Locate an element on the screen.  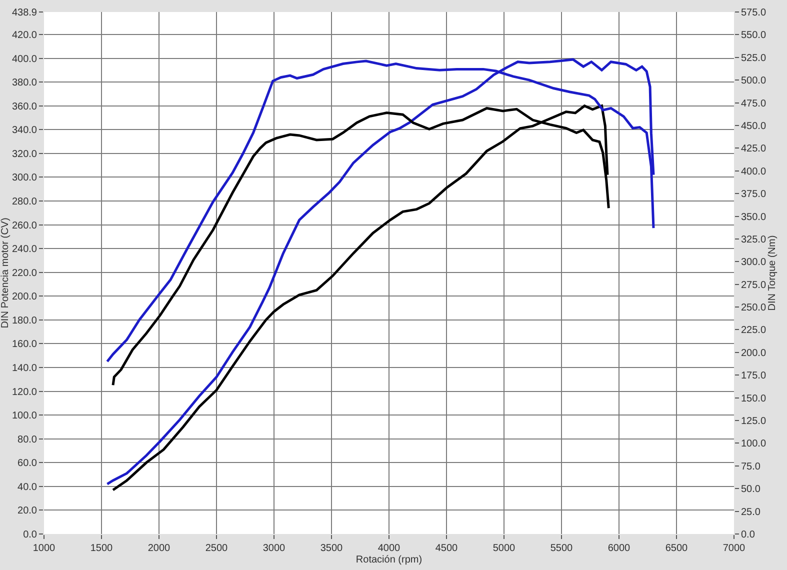
y-tick-label: 120.0 is located at coordinates (25, 392).